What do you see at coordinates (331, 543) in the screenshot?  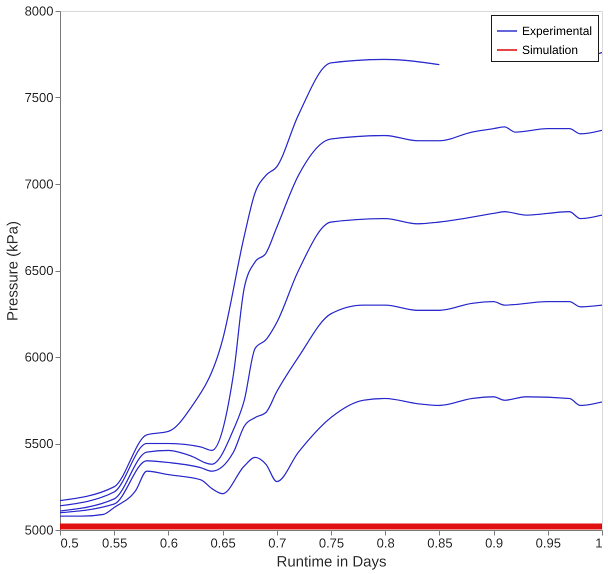 I see `x-tick-label: 0.75` at bounding box center [331, 543].